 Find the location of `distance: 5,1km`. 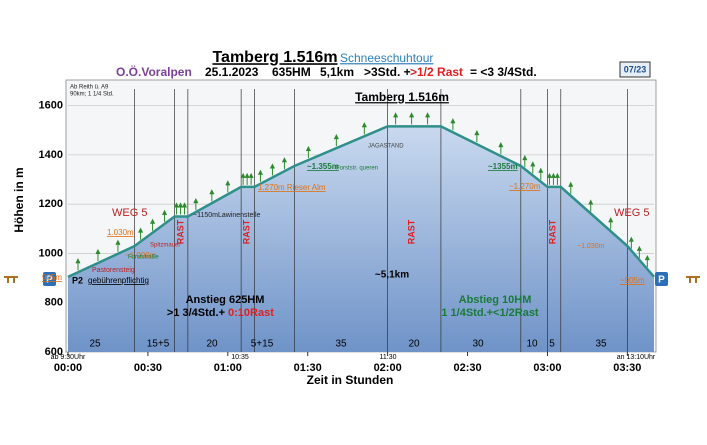

distance: 5,1km is located at coordinates (337, 72).